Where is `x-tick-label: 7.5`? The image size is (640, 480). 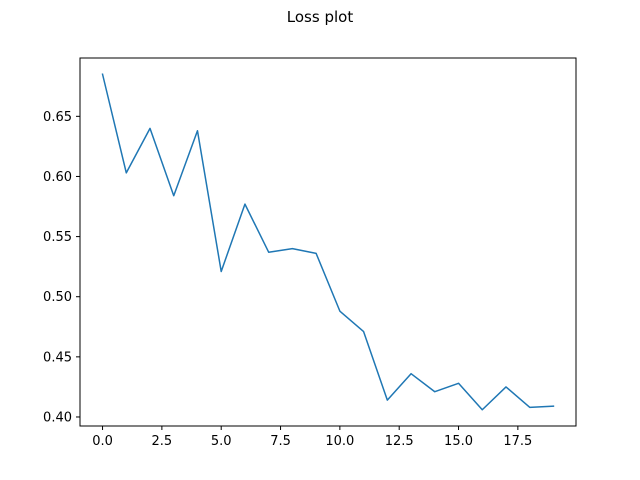
x-tick-label: 7.5 is located at coordinates (280, 441).